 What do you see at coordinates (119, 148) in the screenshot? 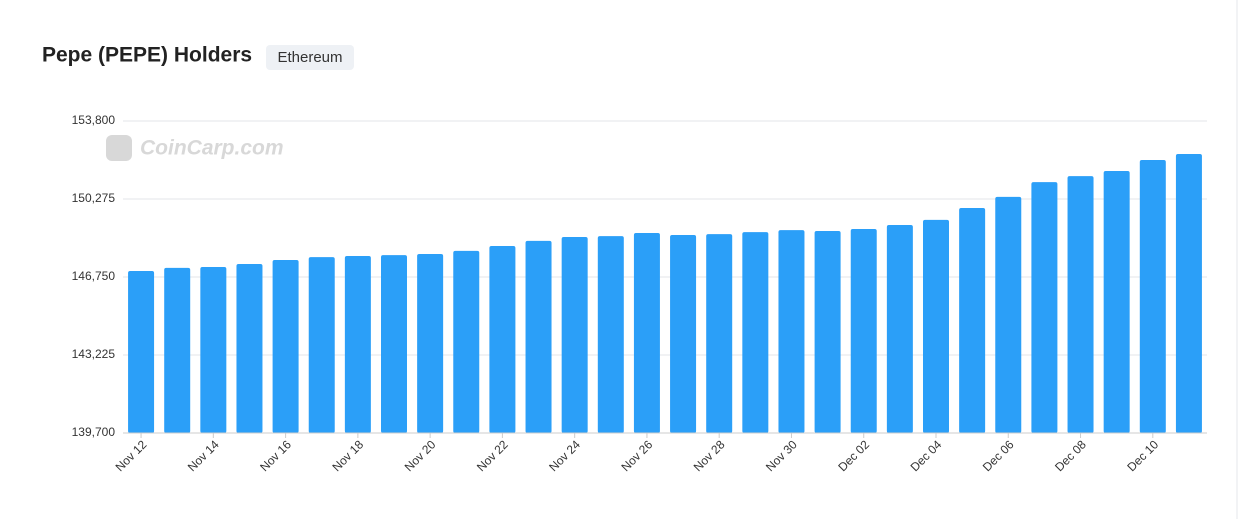
I see `watermark-logo` at bounding box center [119, 148].